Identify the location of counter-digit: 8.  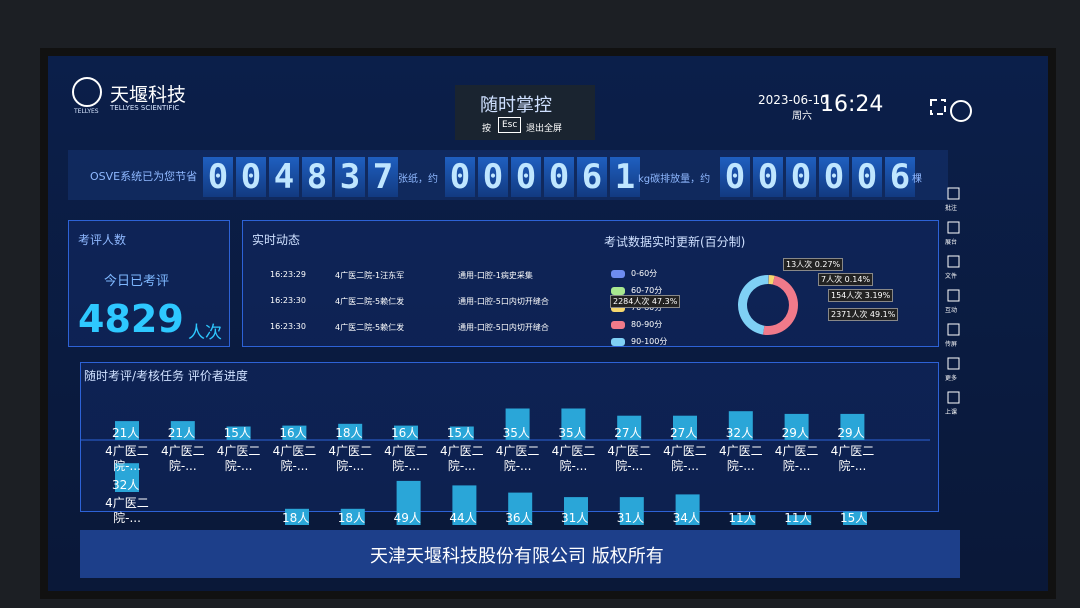
(317, 177).